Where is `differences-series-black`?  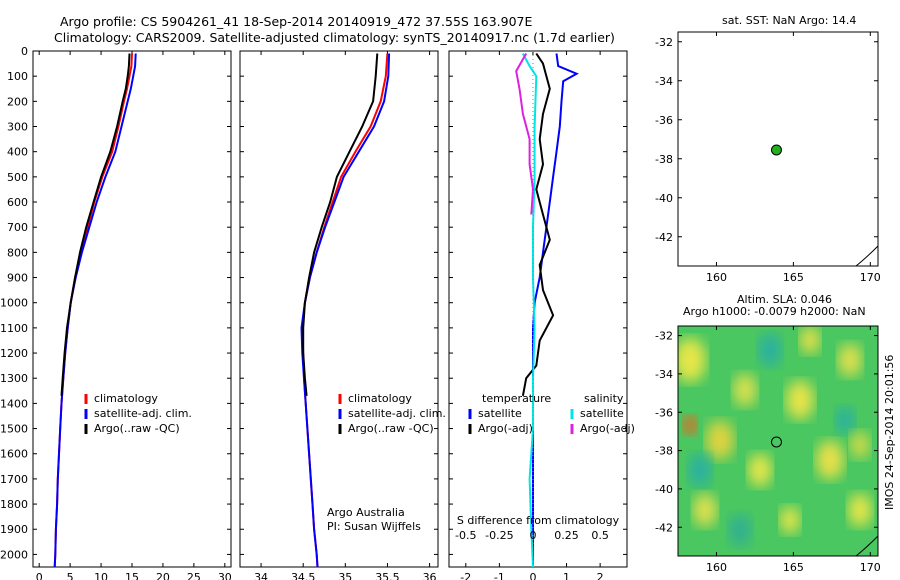 differences-series-black is located at coordinates (538, 224).